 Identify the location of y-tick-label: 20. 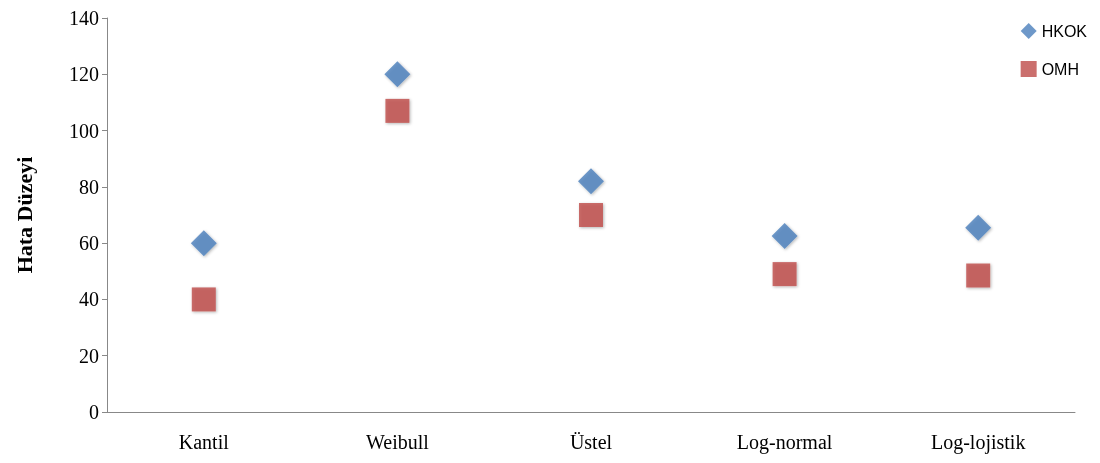
(89, 355).